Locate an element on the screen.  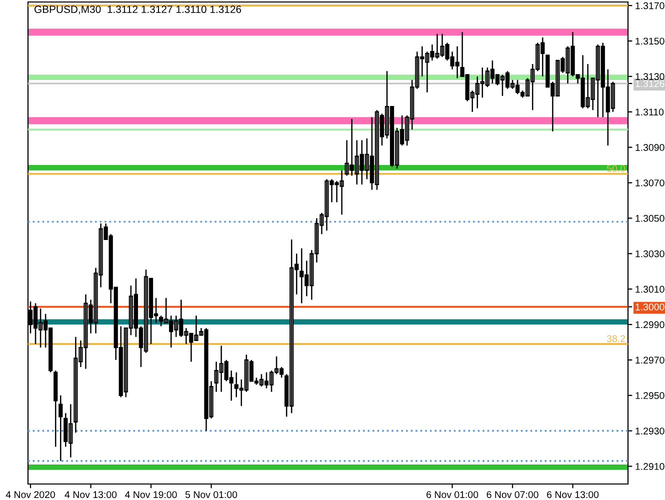
chart-title: GBPUSD,M30 1.3112 1.3127 1.3110 1.3126 is located at coordinates (138, 10).